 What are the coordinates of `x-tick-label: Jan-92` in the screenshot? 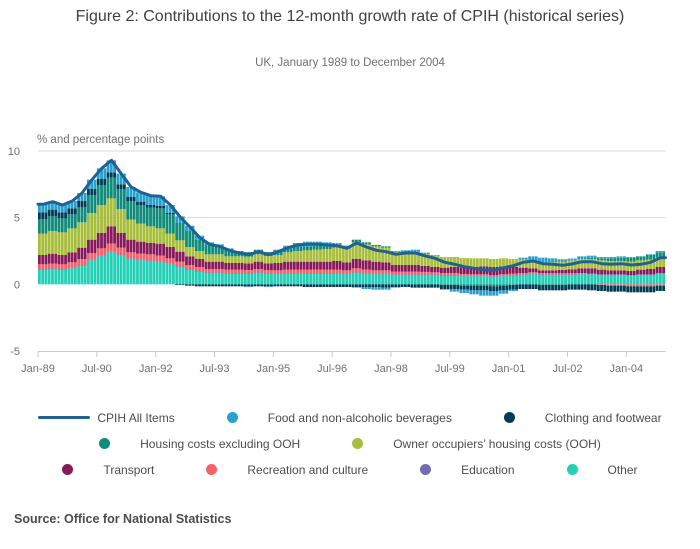 It's located at (156, 369).